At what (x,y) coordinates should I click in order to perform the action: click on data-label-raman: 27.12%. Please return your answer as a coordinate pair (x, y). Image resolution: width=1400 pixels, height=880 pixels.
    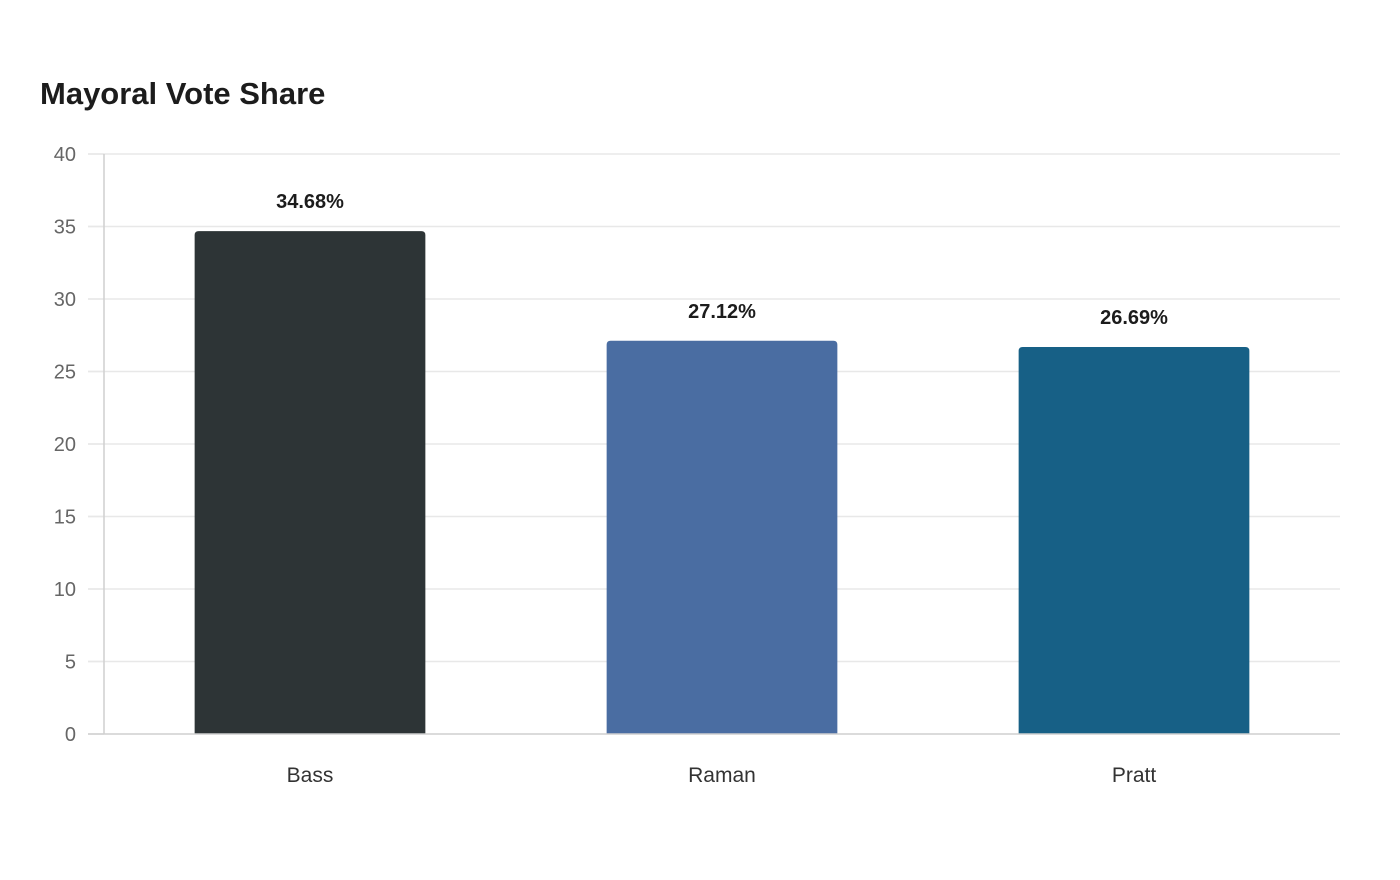
    Looking at the image, I should click on (722, 312).